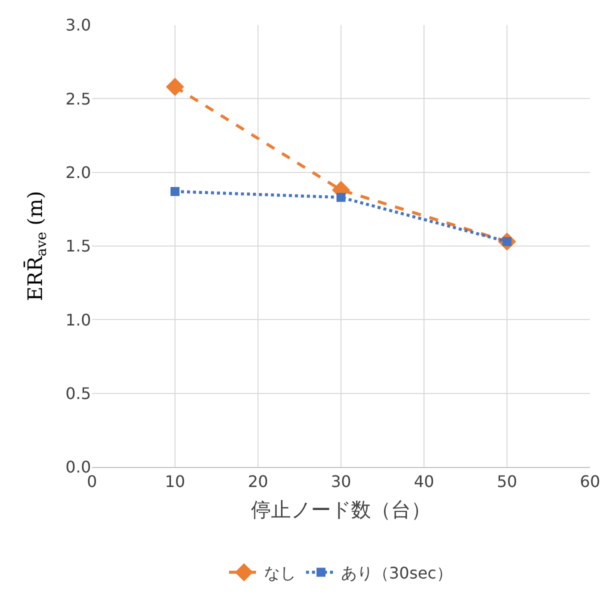  Describe the element at coordinates (78, 393) in the screenshot. I see `y-tick-label: 0.5` at that location.